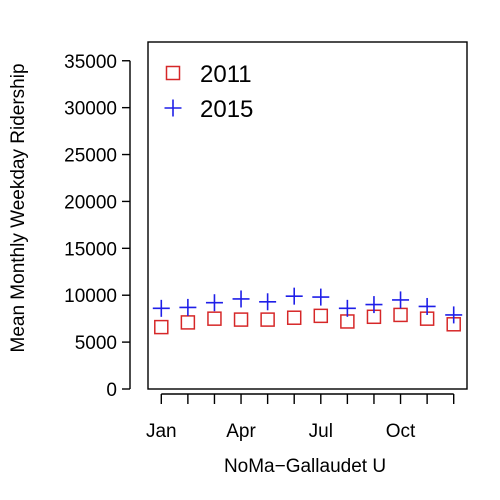 This screenshot has height=500, width=500. What do you see at coordinates (111, 390) in the screenshot?
I see `y-tick-label: 0` at bounding box center [111, 390].